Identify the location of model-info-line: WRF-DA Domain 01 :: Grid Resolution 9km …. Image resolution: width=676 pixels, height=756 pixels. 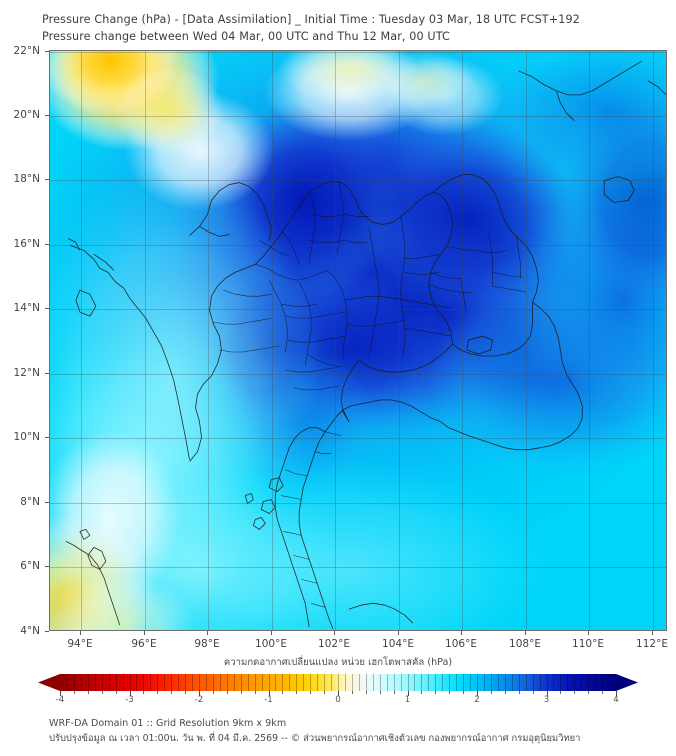
(168, 723).